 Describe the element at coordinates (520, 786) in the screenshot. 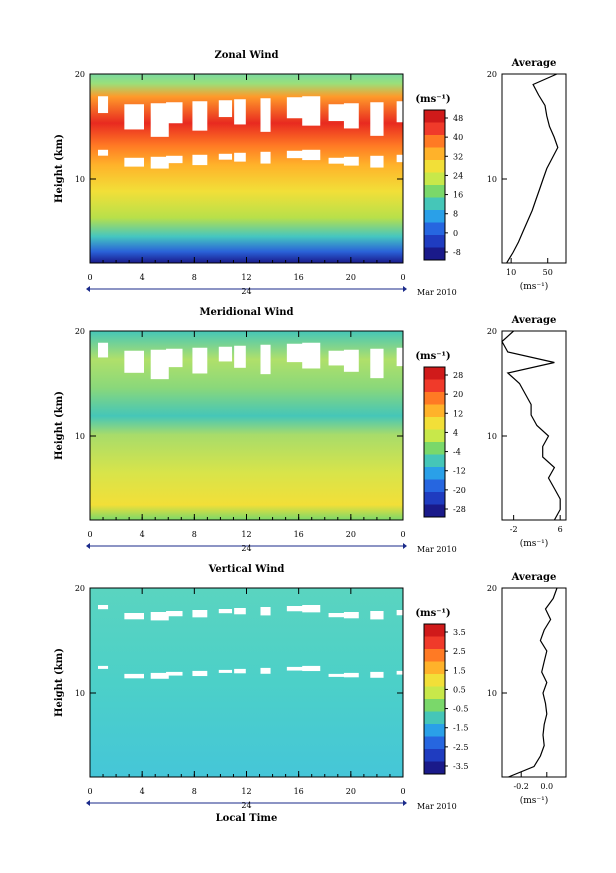

I see `profile-x-label: -0.2` at that location.